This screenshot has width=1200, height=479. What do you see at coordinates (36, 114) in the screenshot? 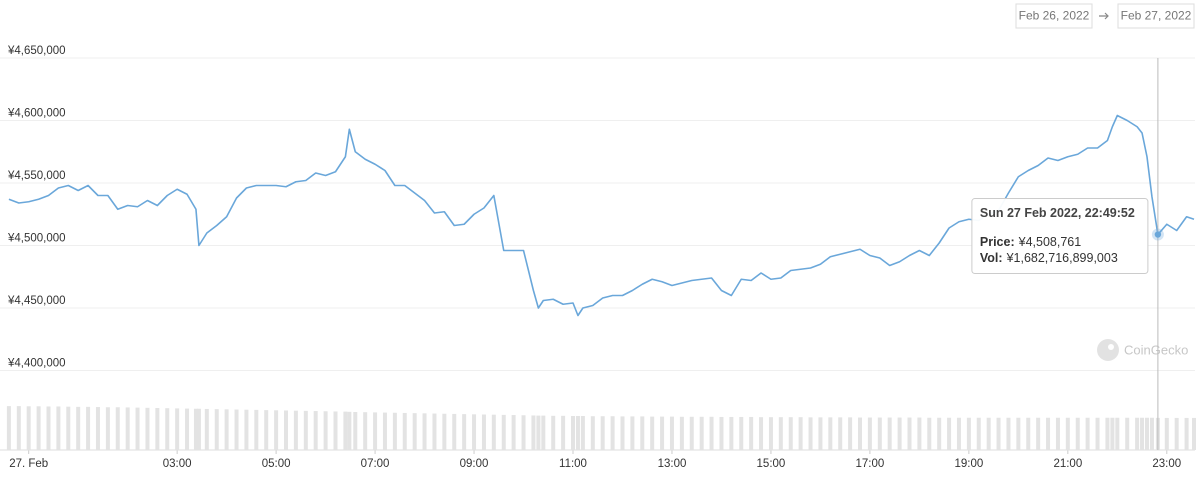
I see `y-tick-label: ¥4,600,000` at bounding box center [36, 114].